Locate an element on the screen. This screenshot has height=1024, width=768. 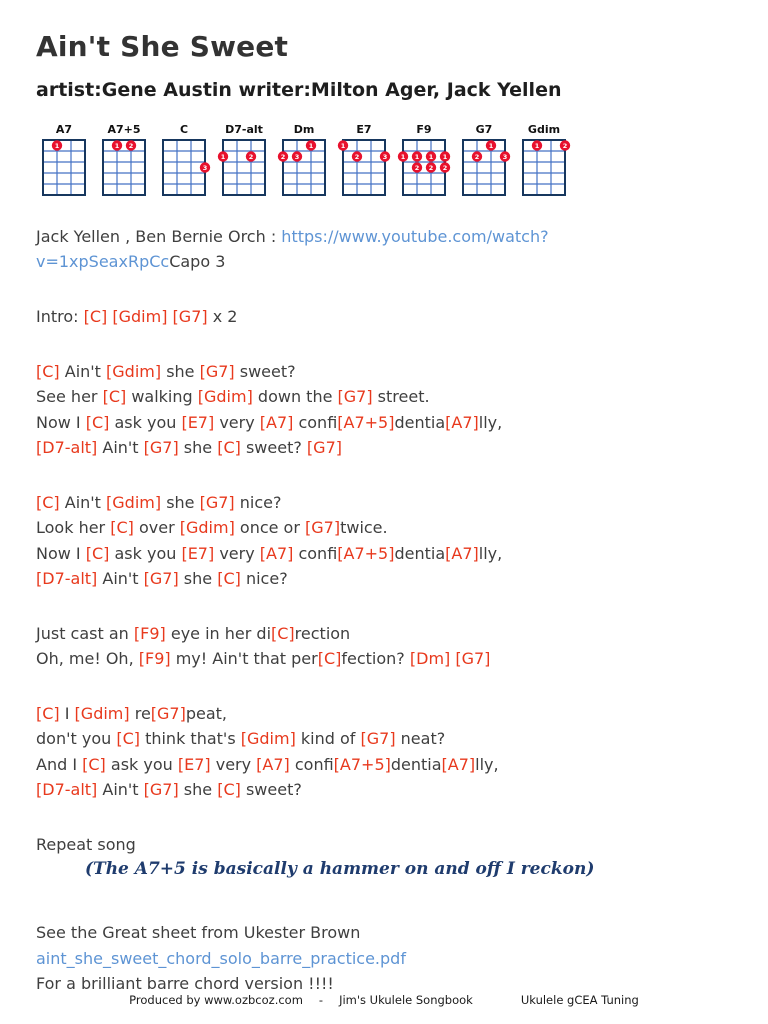
chord-name-label: A7 is located at coordinates (64, 129).